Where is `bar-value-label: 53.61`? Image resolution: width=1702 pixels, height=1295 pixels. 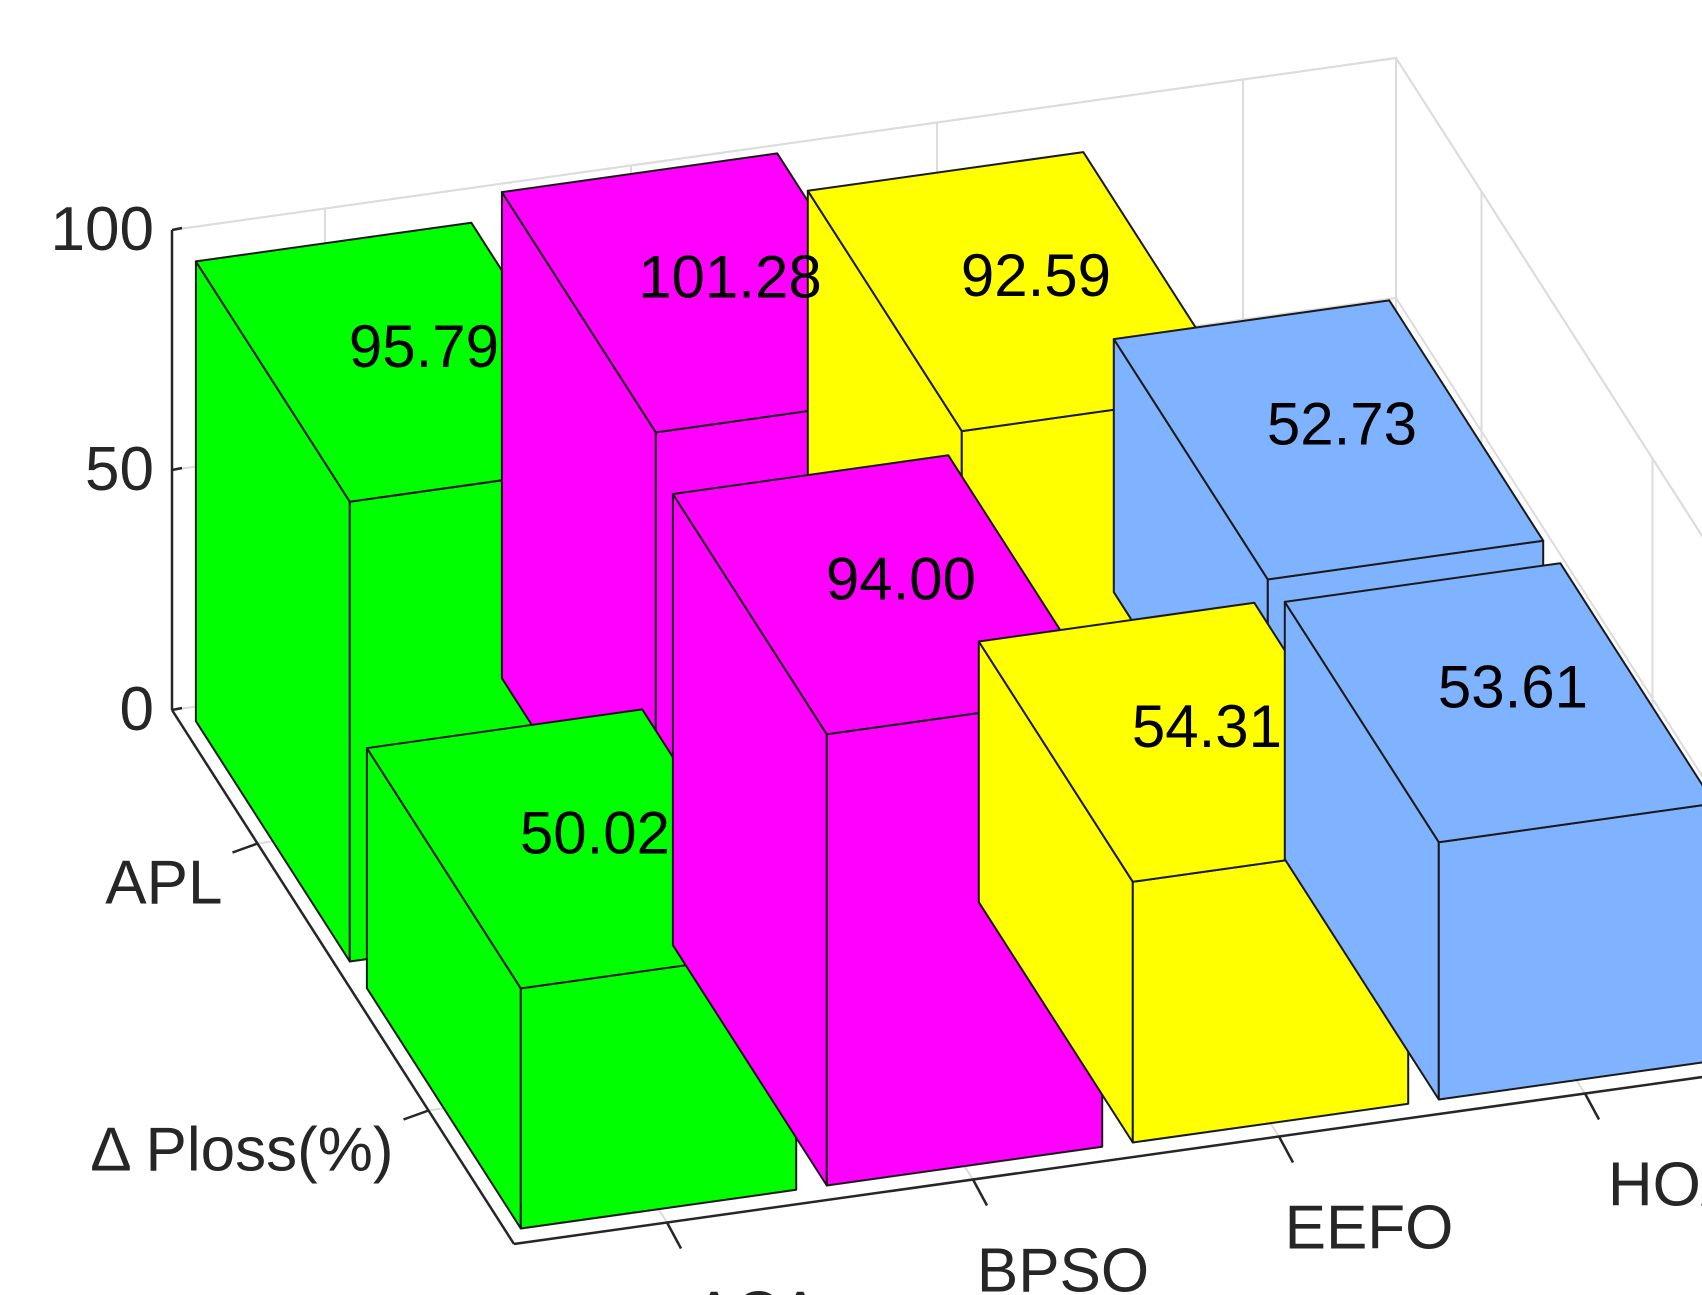
bar-value-label: 53.61 is located at coordinates (1513, 686).